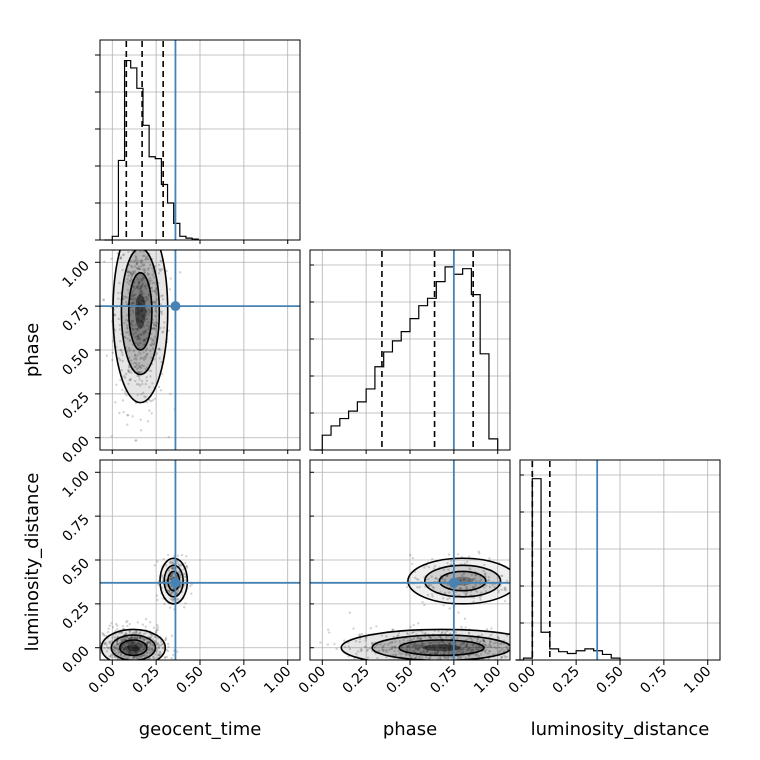 The height and width of the screenshot is (760, 760). Describe the element at coordinates (141, 610) in the screenshot. I see `scatter-points` at that location.